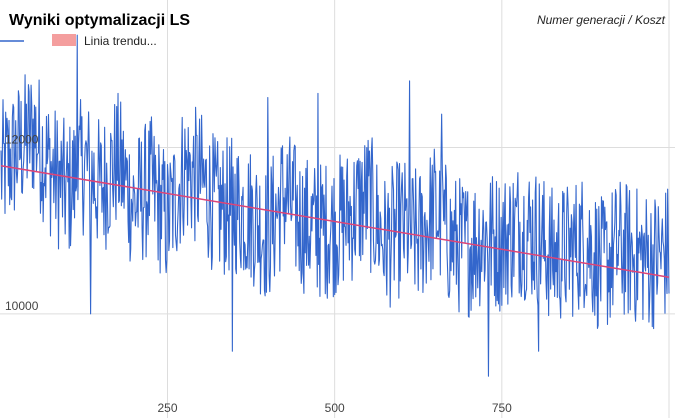 The width and height of the screenshot is (675, 418). I want to click on x-tick-label: 750, so click(502, 408).